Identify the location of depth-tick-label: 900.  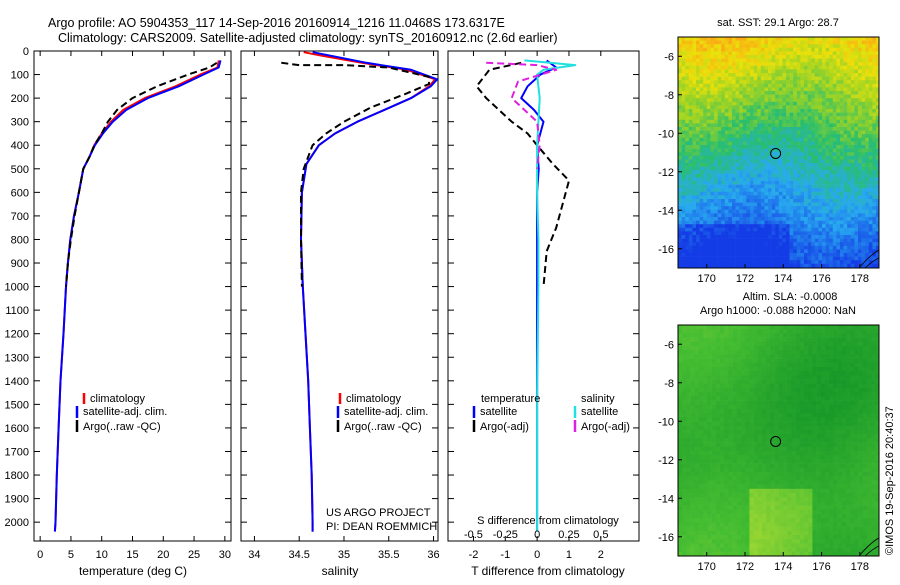
(20, 264).